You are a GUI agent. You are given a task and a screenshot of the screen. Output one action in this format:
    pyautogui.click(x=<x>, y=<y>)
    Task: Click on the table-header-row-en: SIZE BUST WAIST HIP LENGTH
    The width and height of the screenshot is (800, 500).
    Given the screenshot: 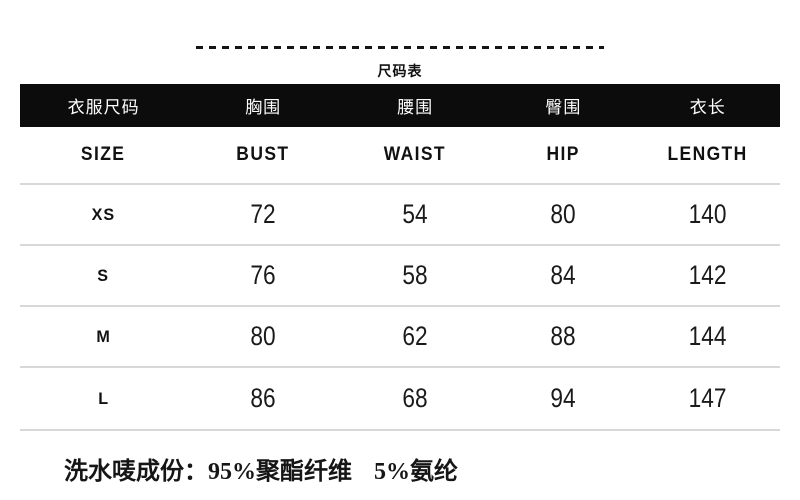 What is the action you would take?
    pyautogui.click(x=400, y=156)
    